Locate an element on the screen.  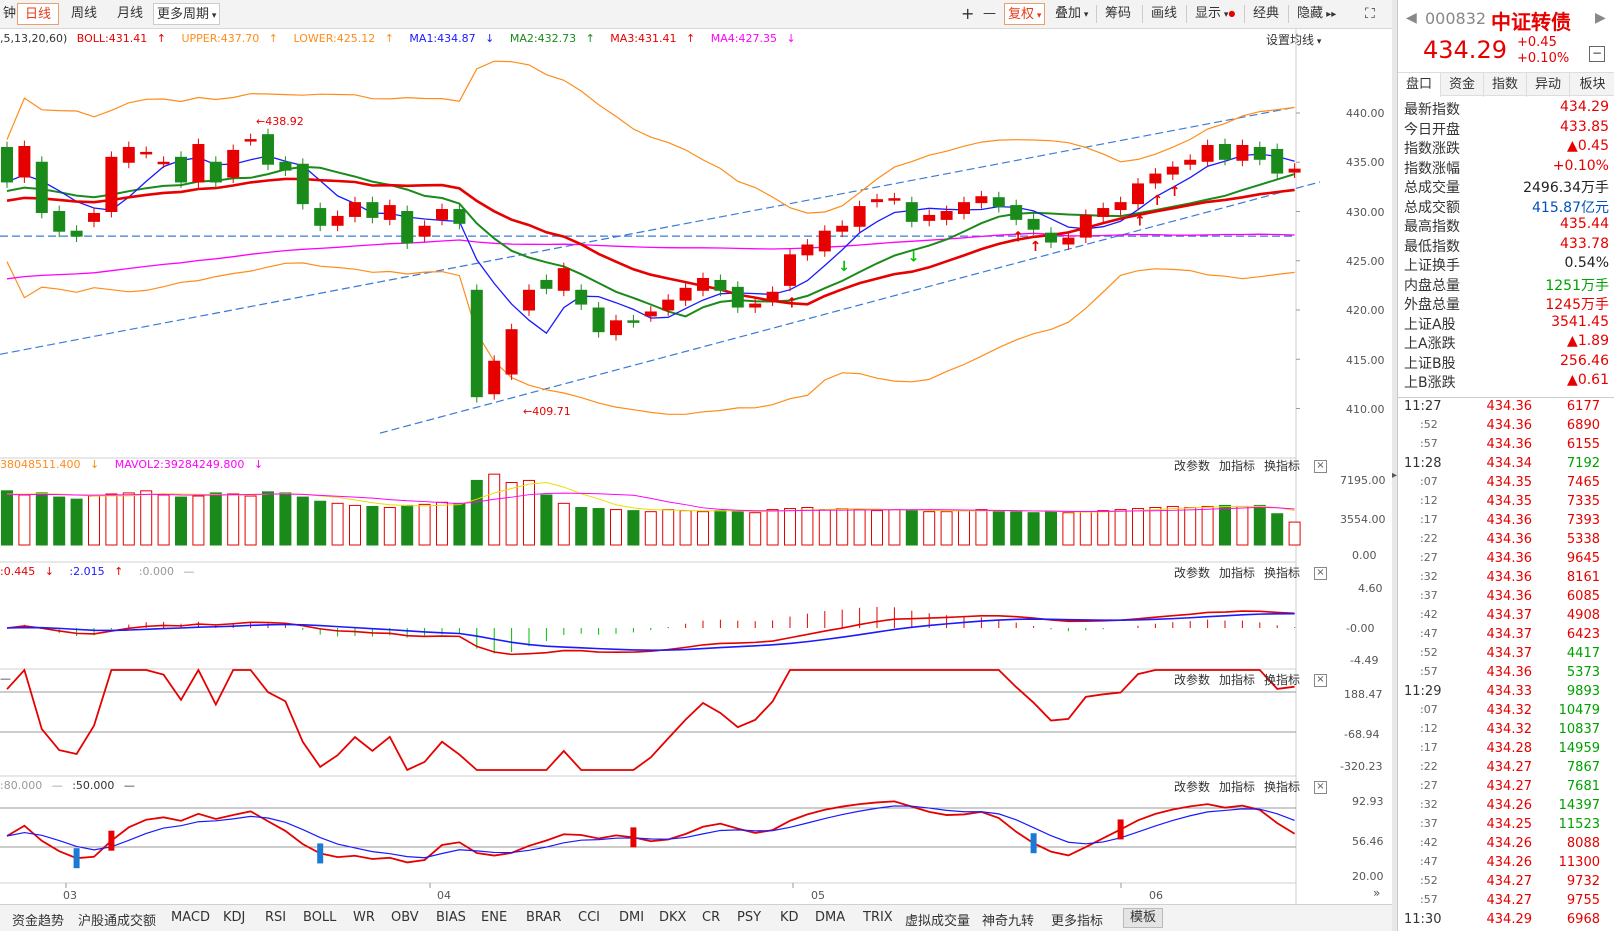
ma-setting-dropdown: 设置均线 ▾ is located at coordinates (1293, 39).